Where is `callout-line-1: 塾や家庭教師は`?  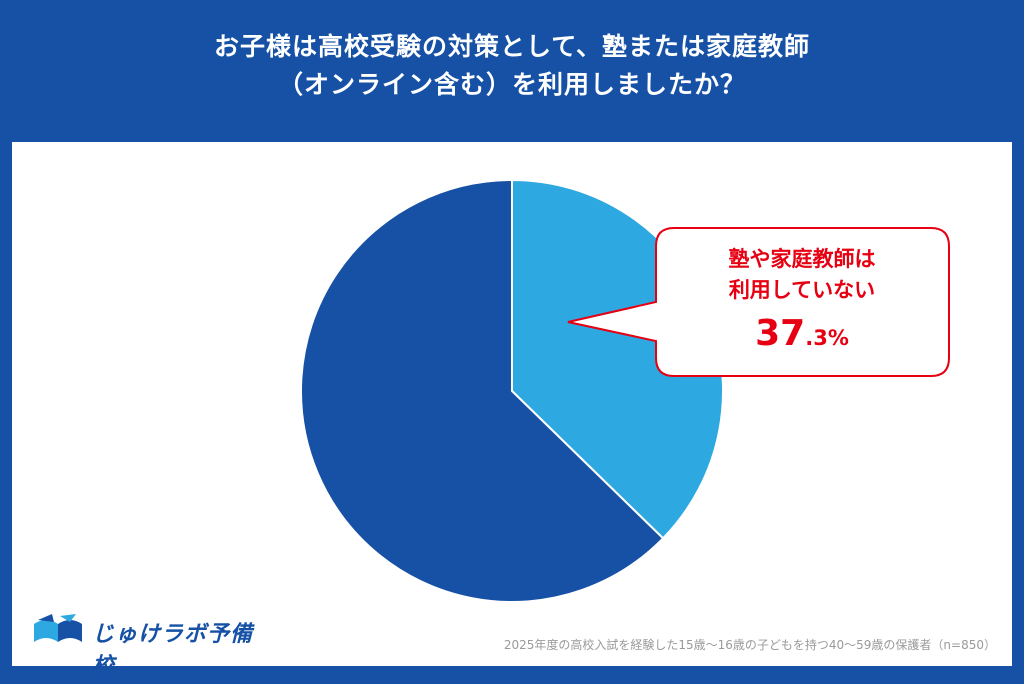
callout-line-1: 塾や家庭教師は is located at coordinates (802, 259).